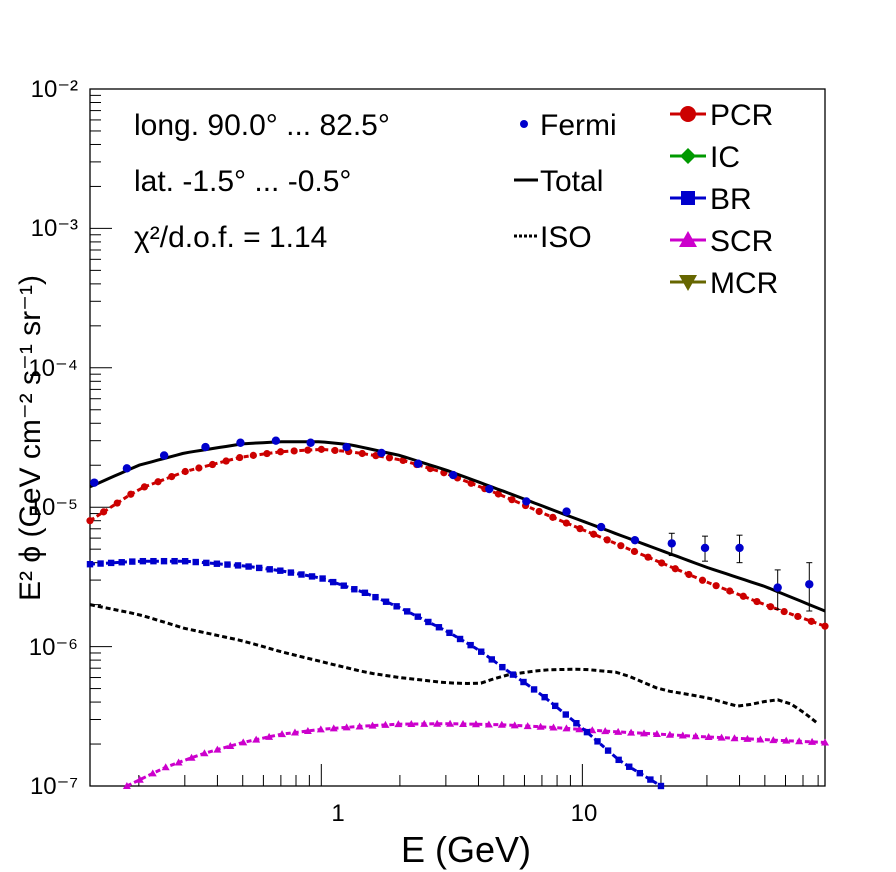 The image size is (896, 872). I want to click on y-tick-label: 10⁻³, so click(54, 228).